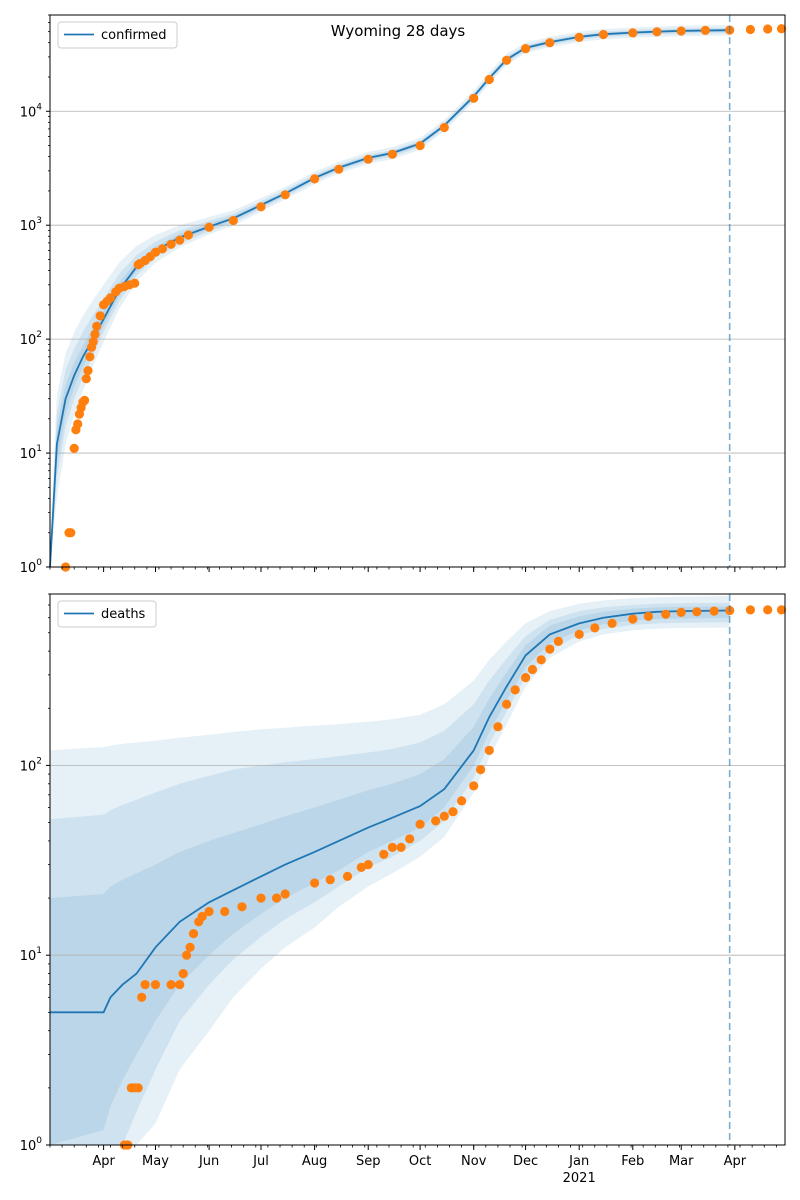  What do you see at coordinates (735, 1161) in the screenshot?
I see `deaths-xtick-label: Apr` at bounding box center [735, 1161].